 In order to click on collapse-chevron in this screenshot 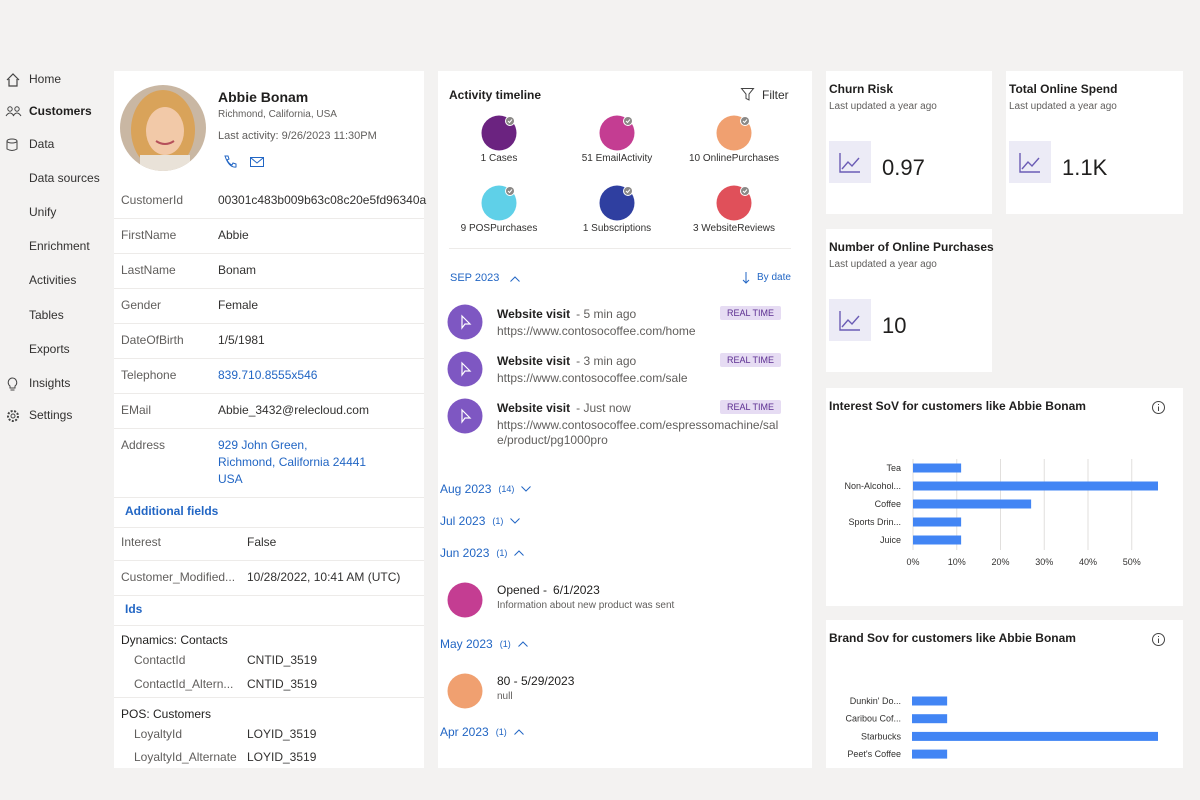, I will do `click(515, 279)`.